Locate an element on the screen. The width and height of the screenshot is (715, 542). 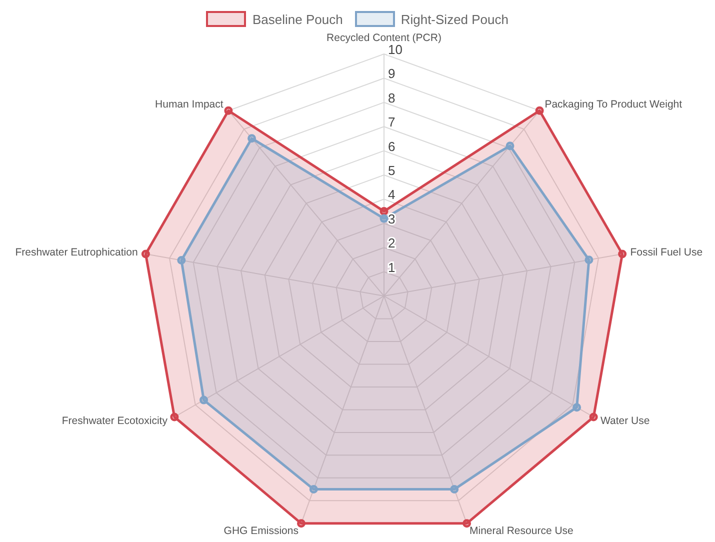
spoke-label: Fossil Fuel Use is located at coordinates (666, 252).